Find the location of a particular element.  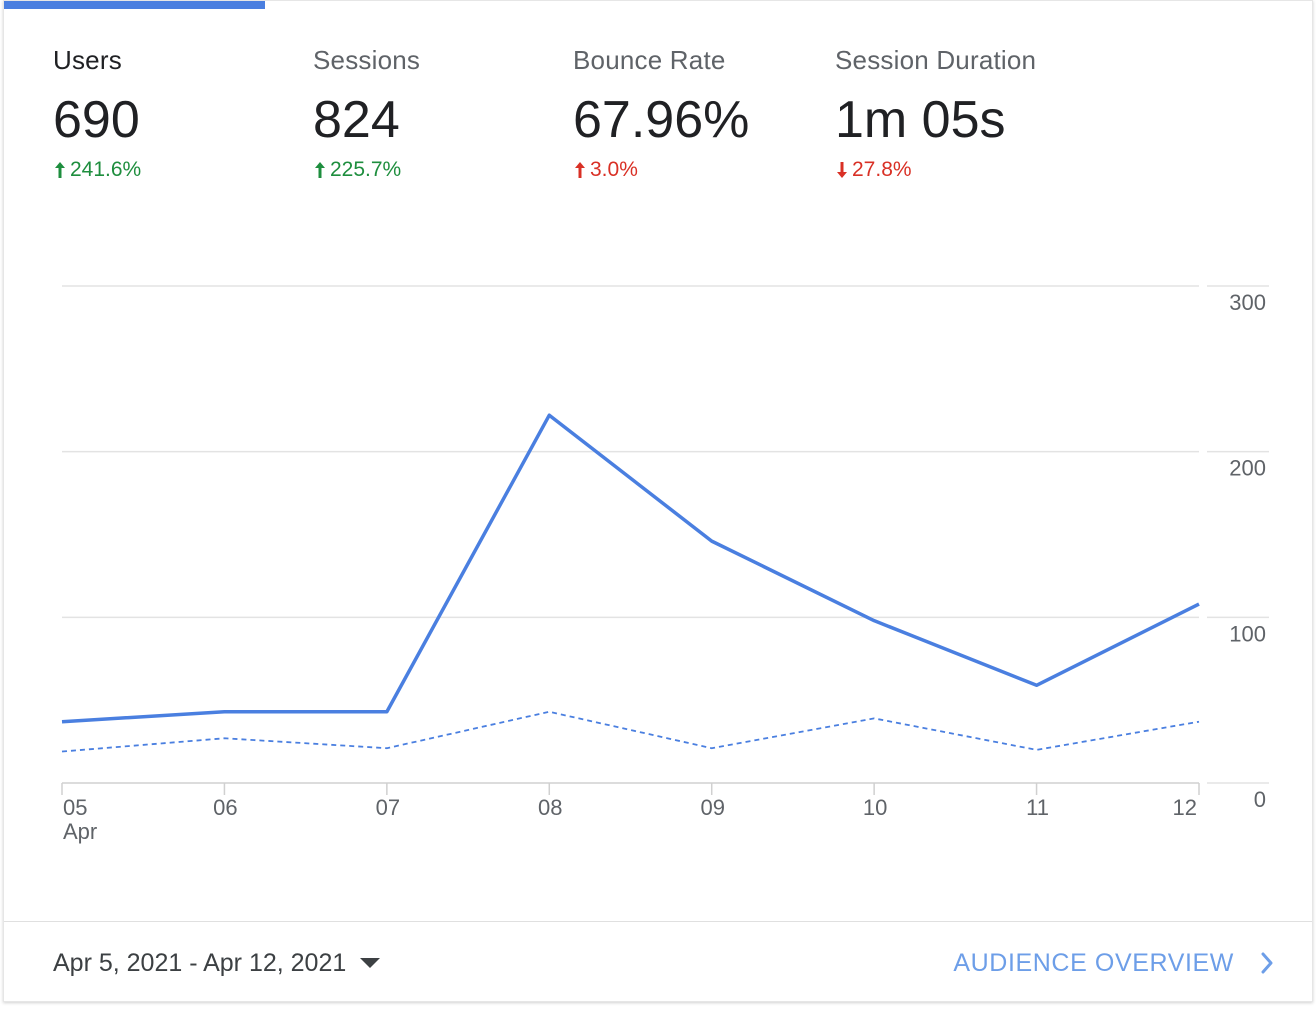

audience-overview-link: AUDIENCE OVERVIEW is located at coordinates (1113, 963).